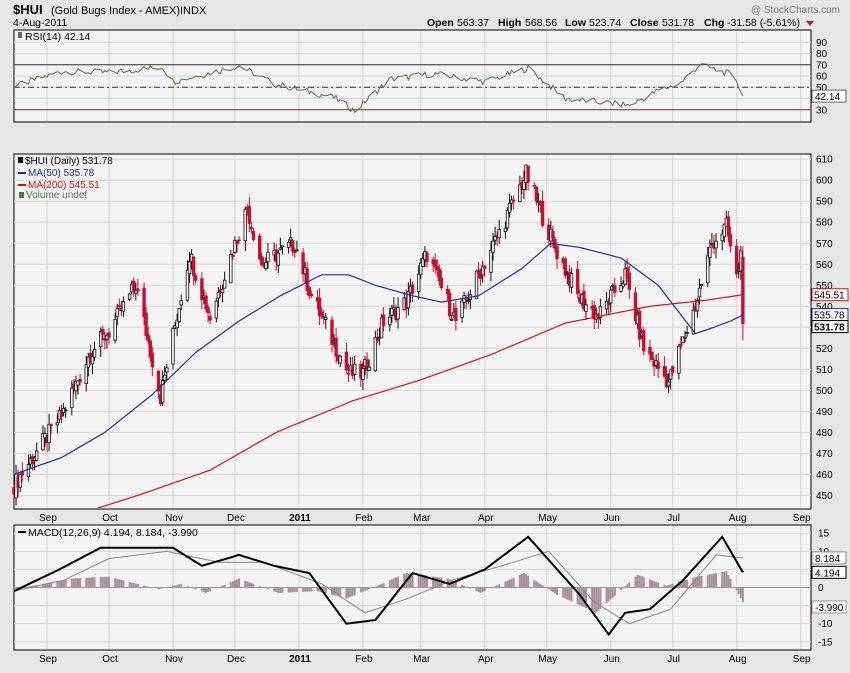 This screenshot has width=850, height=673. I want to click on price-y-tick-label: 580, so click(824, 223).